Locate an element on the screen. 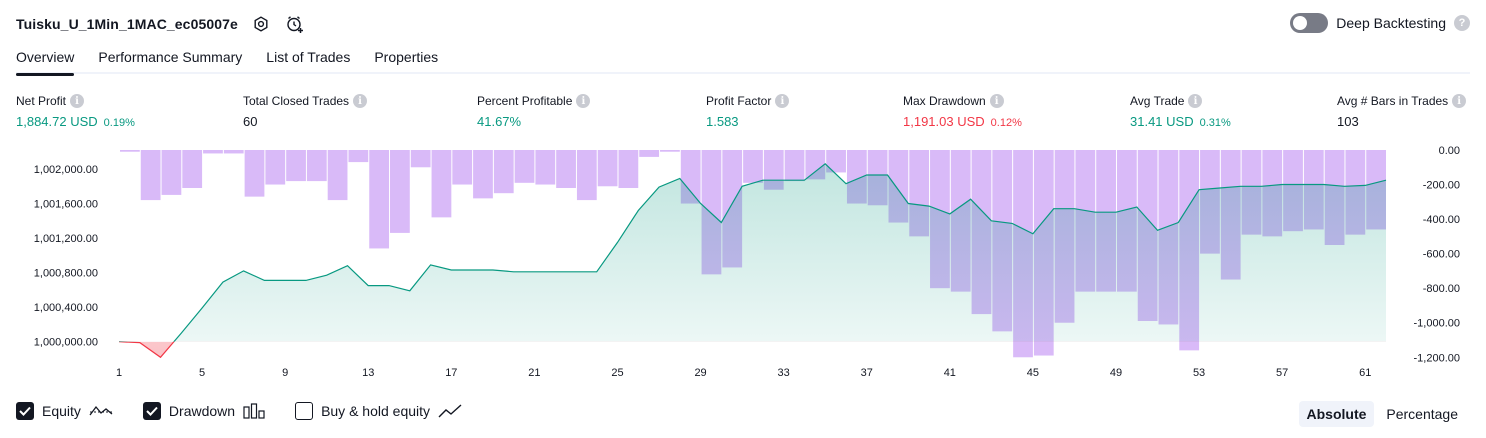  x-axis-tick-label: 21 is located at coordinates (534, 373).